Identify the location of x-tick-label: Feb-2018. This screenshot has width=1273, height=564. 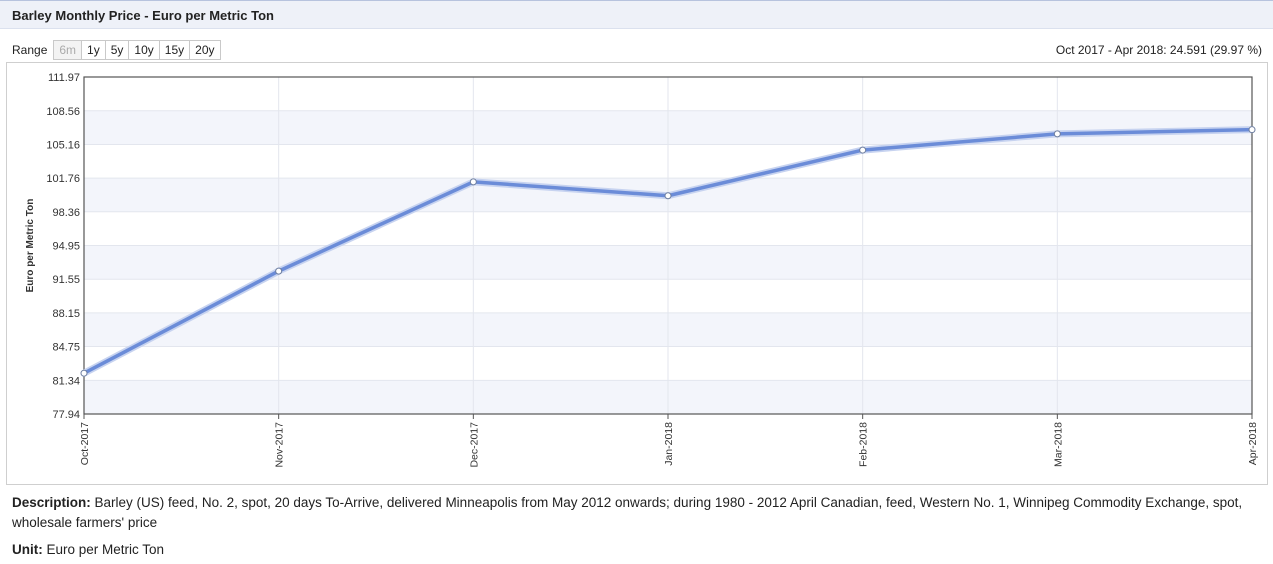
(864, 444).